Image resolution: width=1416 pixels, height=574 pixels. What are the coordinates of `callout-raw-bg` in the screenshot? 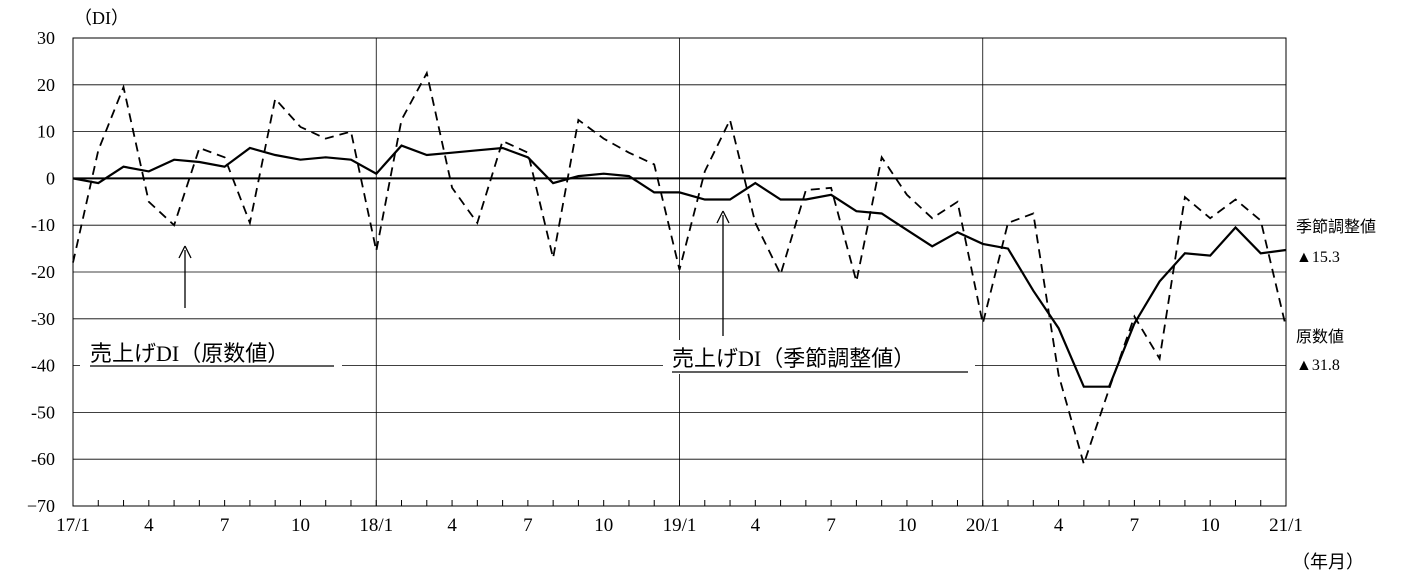 It's located at (211, 353).